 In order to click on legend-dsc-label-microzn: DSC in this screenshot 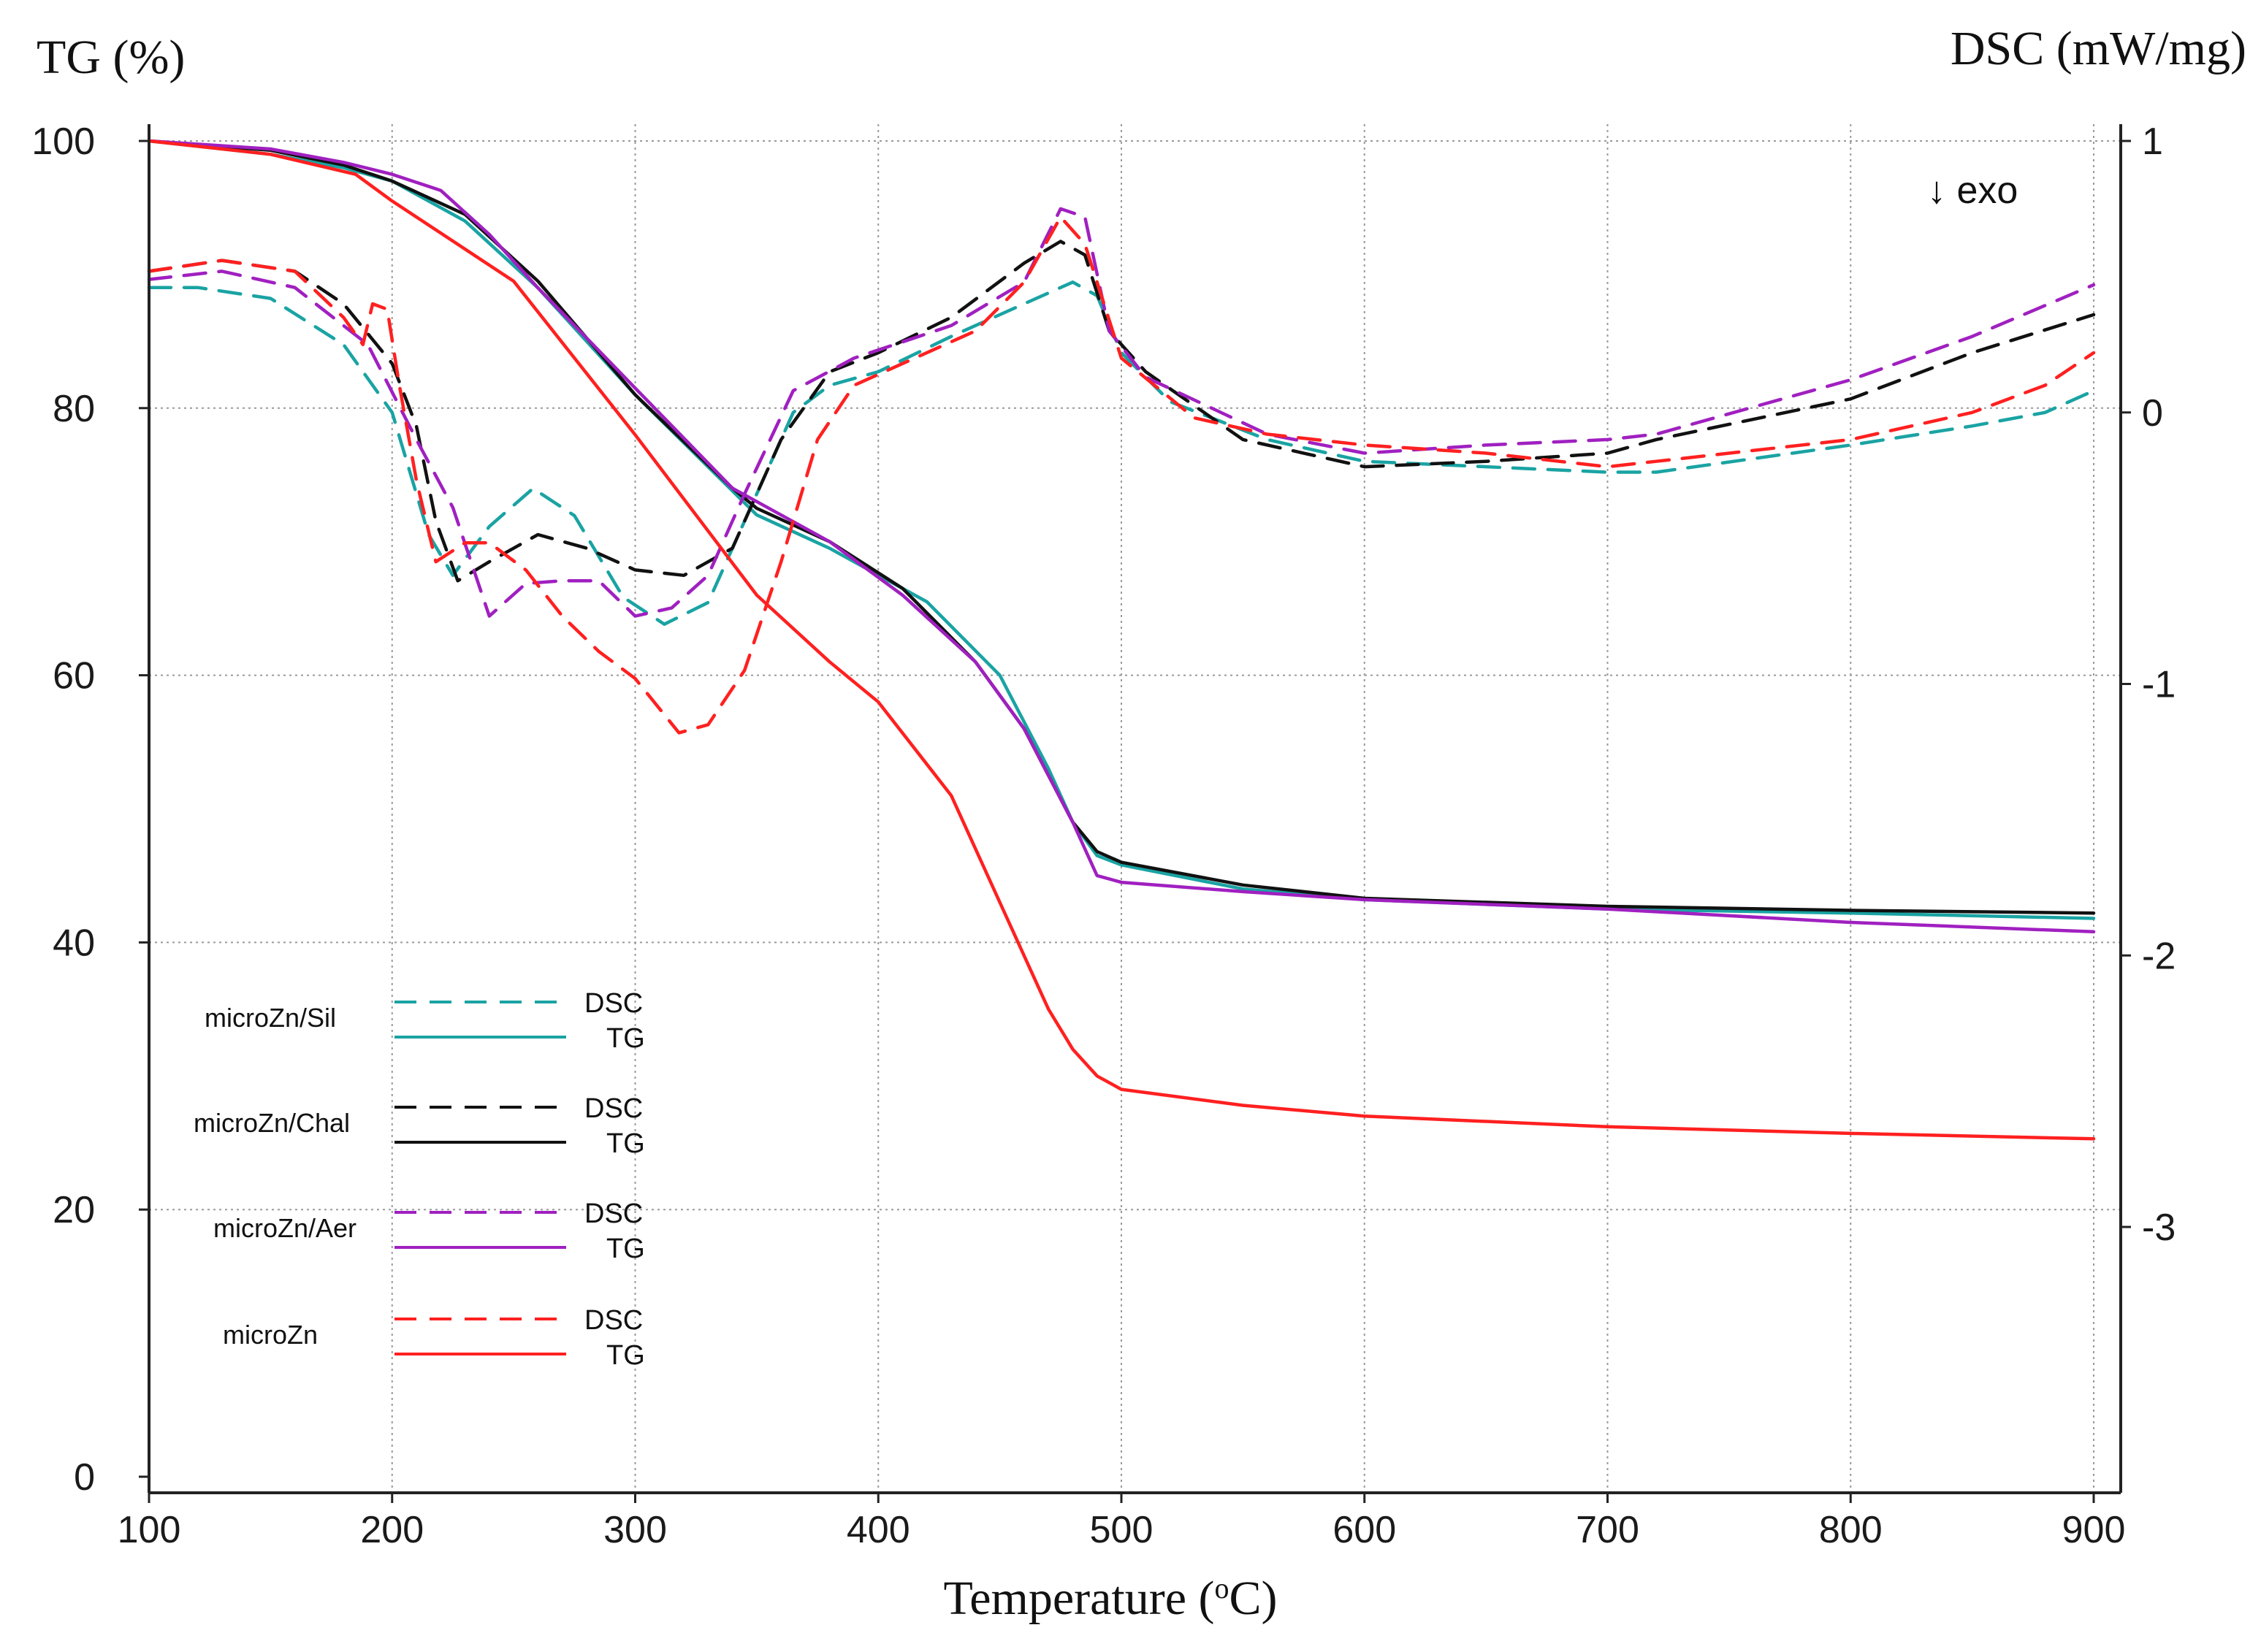, I will do `click(613, 1320)`.